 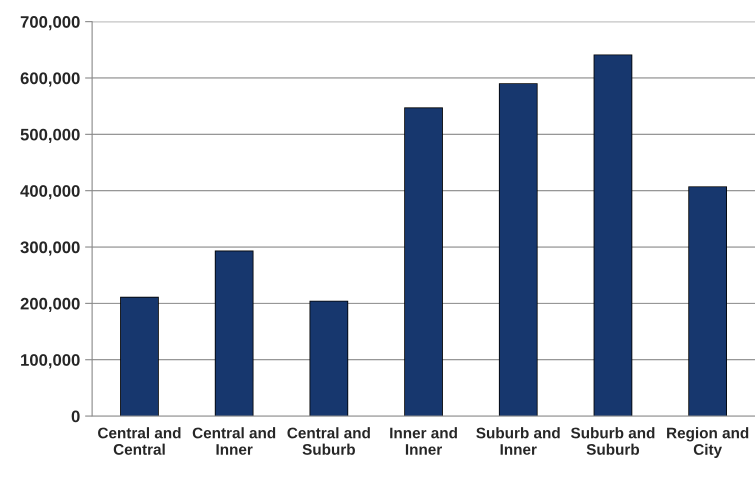 What do you see at coordinates (707, 442) in the screenshot?
I see `x-tick-label: Region and City` at bounding box center [707, 442].